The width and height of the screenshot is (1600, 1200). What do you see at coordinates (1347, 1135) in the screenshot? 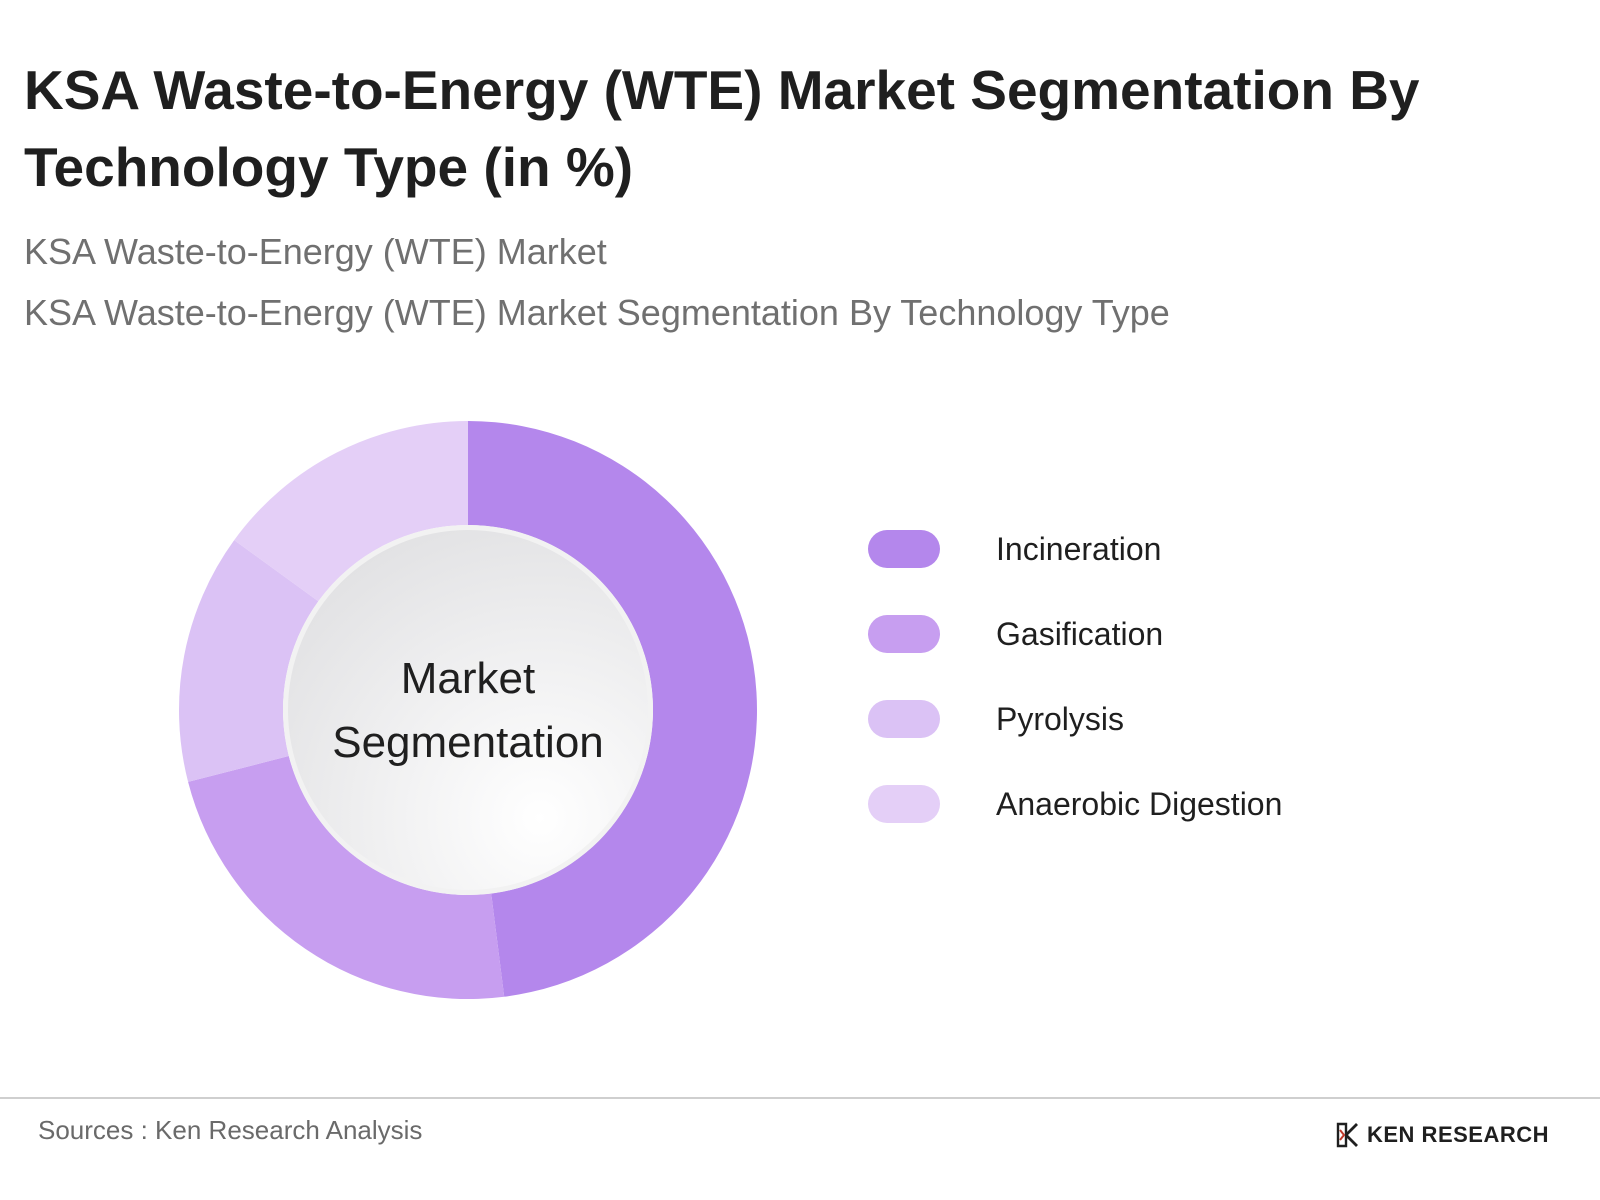
I see `ken-research-logo-icon` at bounding box center [1347, 1135].